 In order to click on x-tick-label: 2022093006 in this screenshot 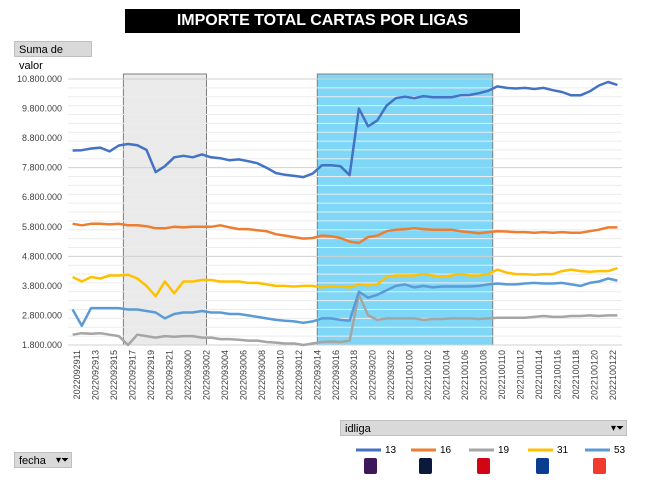, I will do `click(243, 375)`.